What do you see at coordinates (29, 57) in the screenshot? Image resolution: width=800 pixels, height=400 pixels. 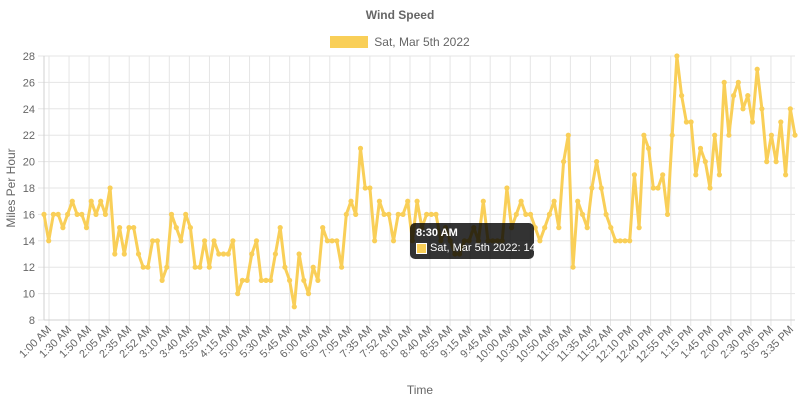 I see `y-tick-label: 28` at bounding box center [29, 57].